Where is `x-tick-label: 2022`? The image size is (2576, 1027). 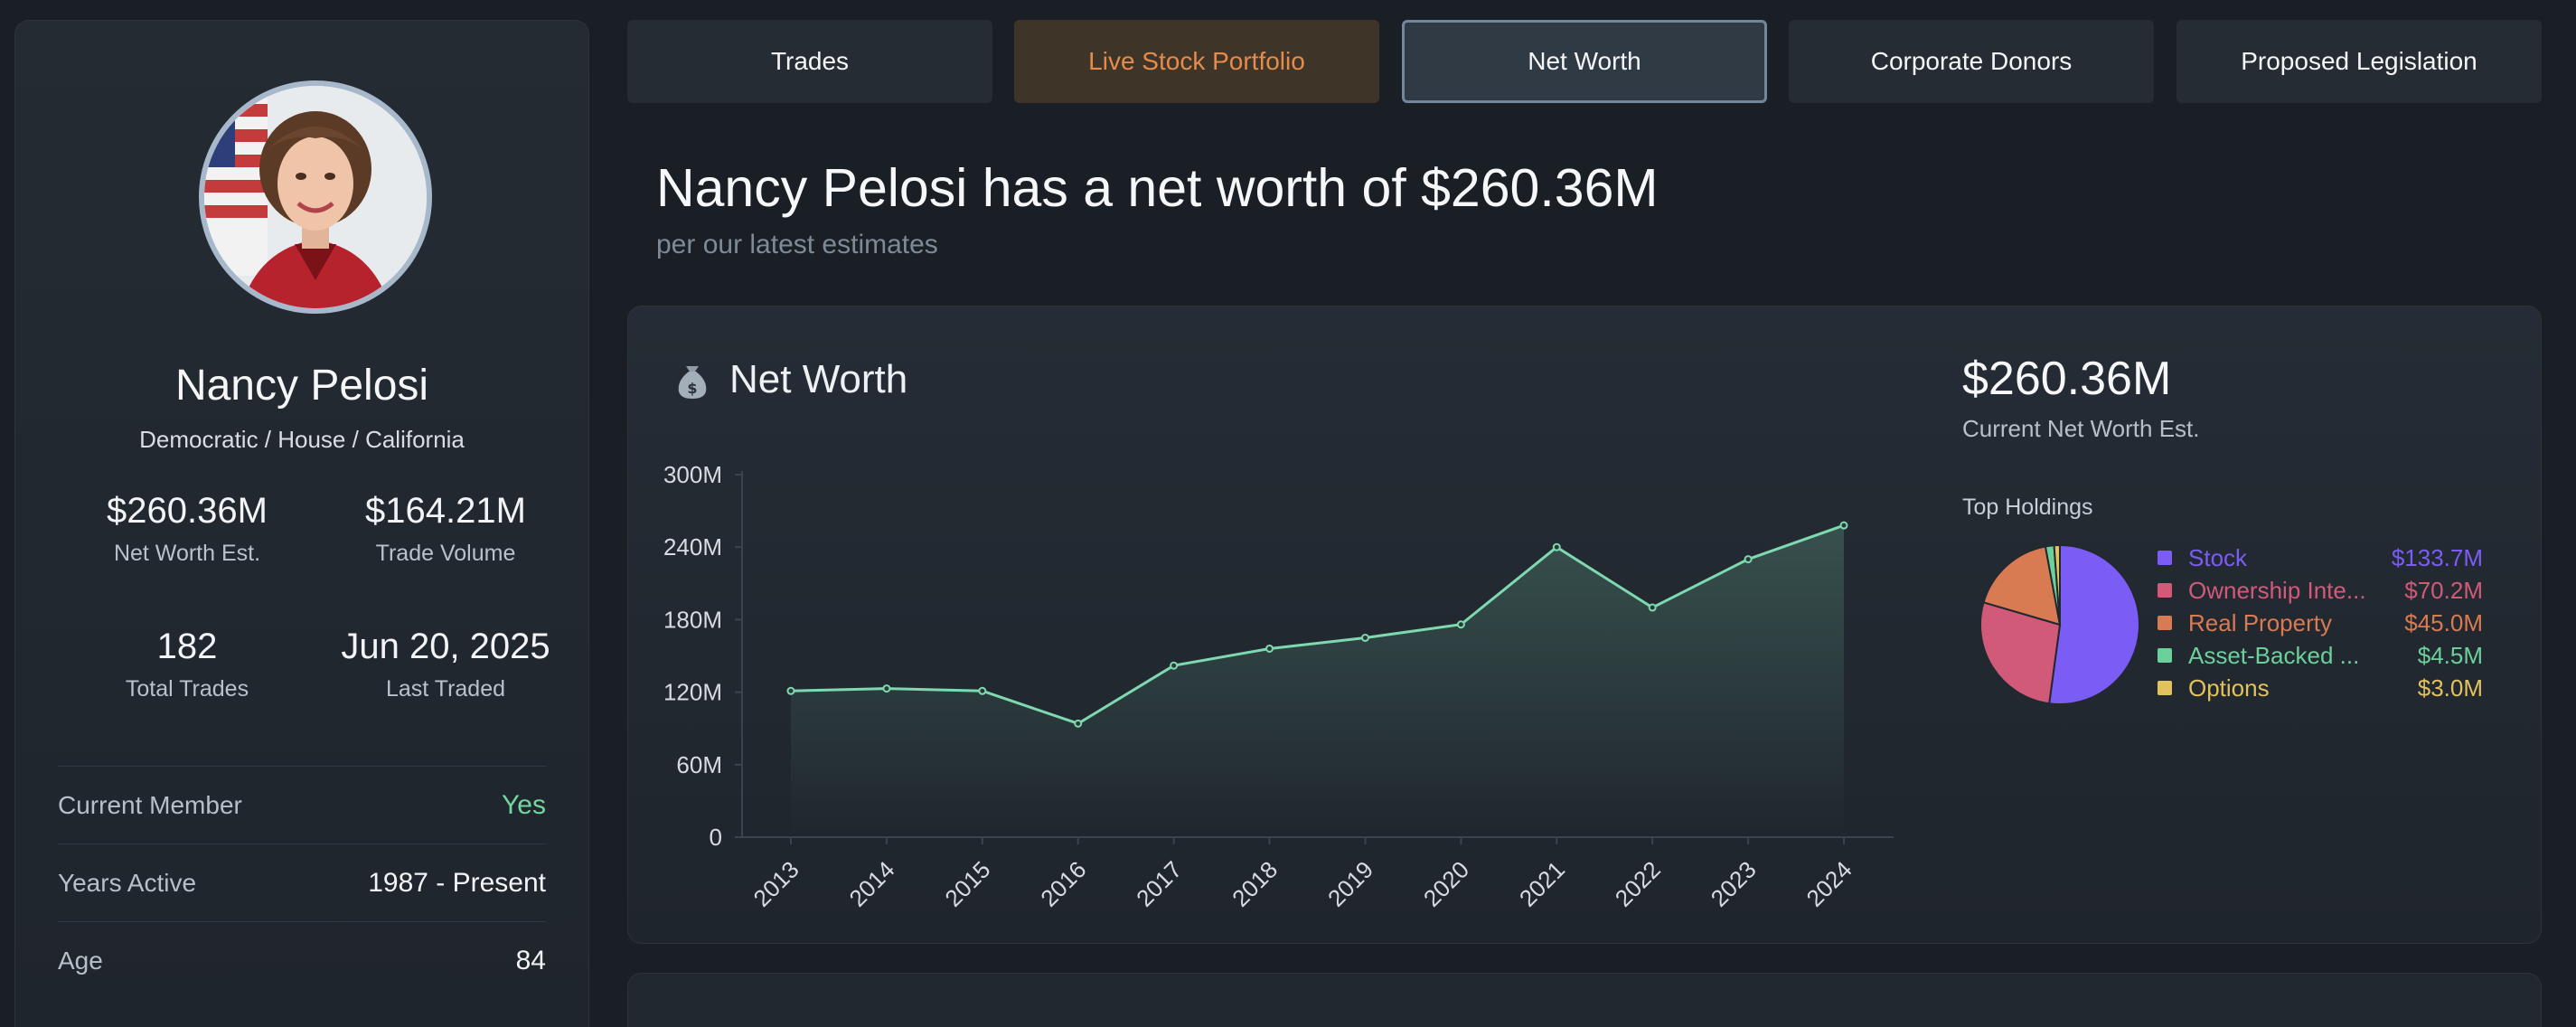 x-tick-label: 2022 is located at coordinates (1638, 884).